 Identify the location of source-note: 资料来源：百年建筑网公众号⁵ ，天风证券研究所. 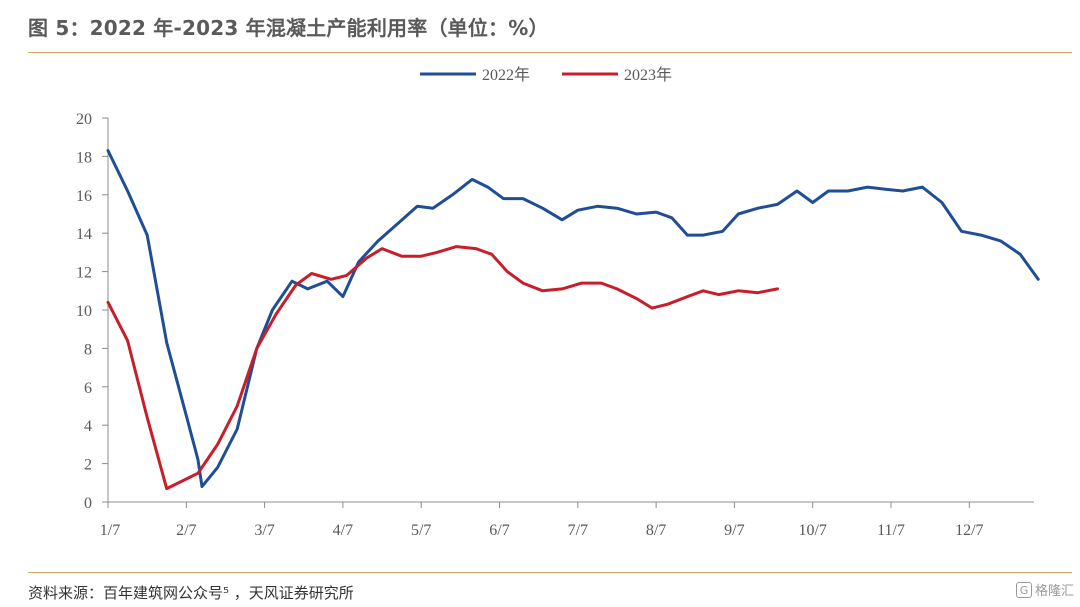
(191, 593).